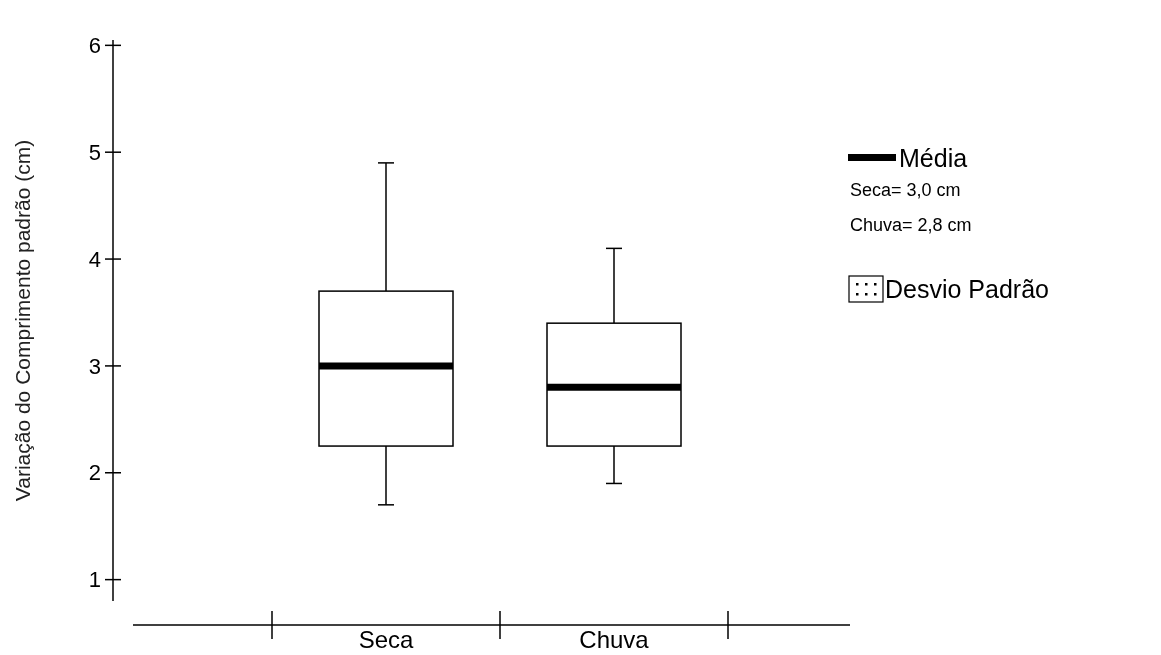 This screenshot has width=1161, height=655. What do you see at coordinates (905, 190) in the screenshot?
I see `text: Seca= 3,0 cm` at bounding box center [905, 190].